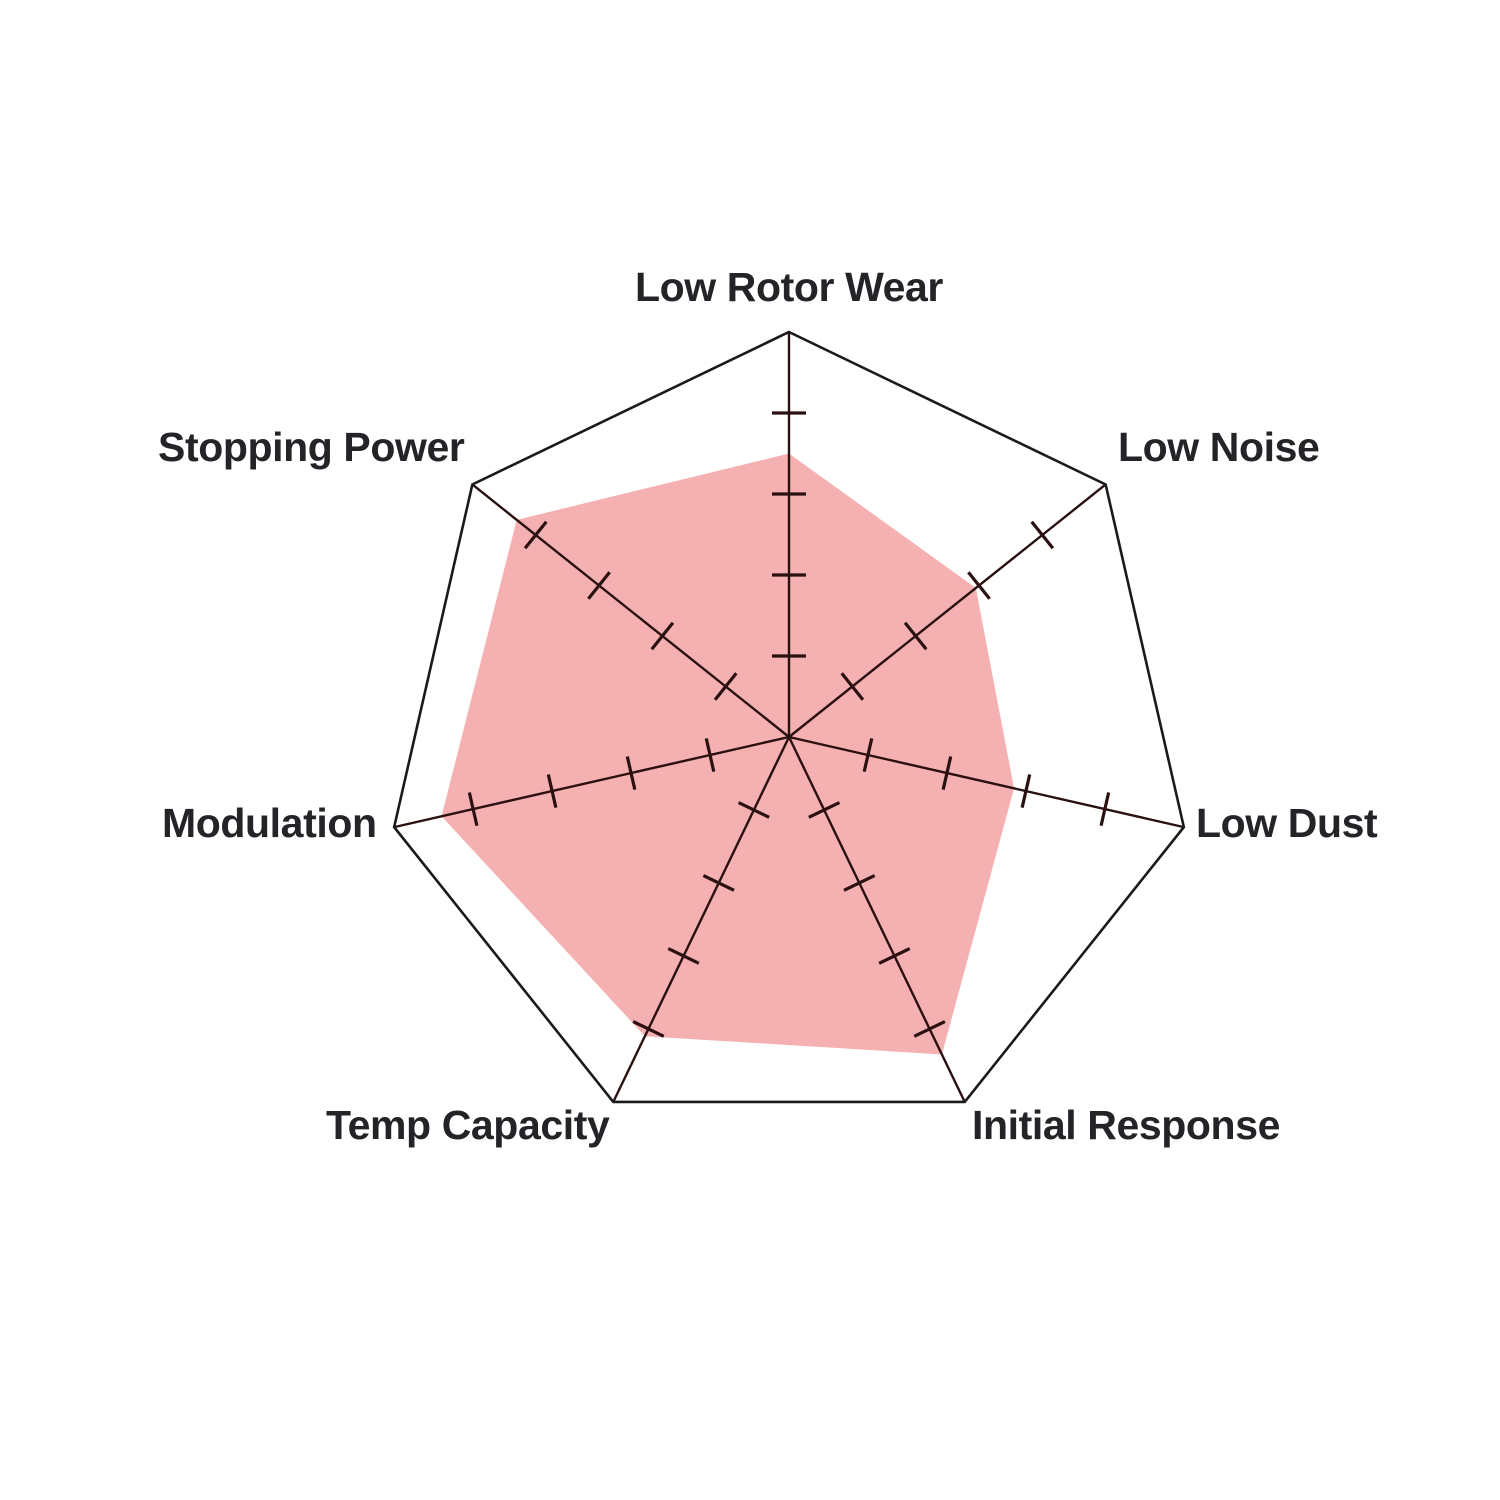  What do you see at coordinates (269, 823) in the screenshot?
I see `axis-label-modulation: Modulation` at bounding box center [269, 823].